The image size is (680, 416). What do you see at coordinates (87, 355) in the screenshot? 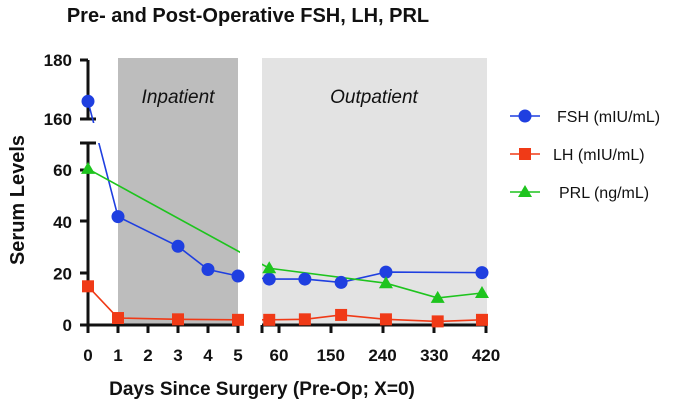
I see `x-tick-label: 0` at bounding box center [87, 355].